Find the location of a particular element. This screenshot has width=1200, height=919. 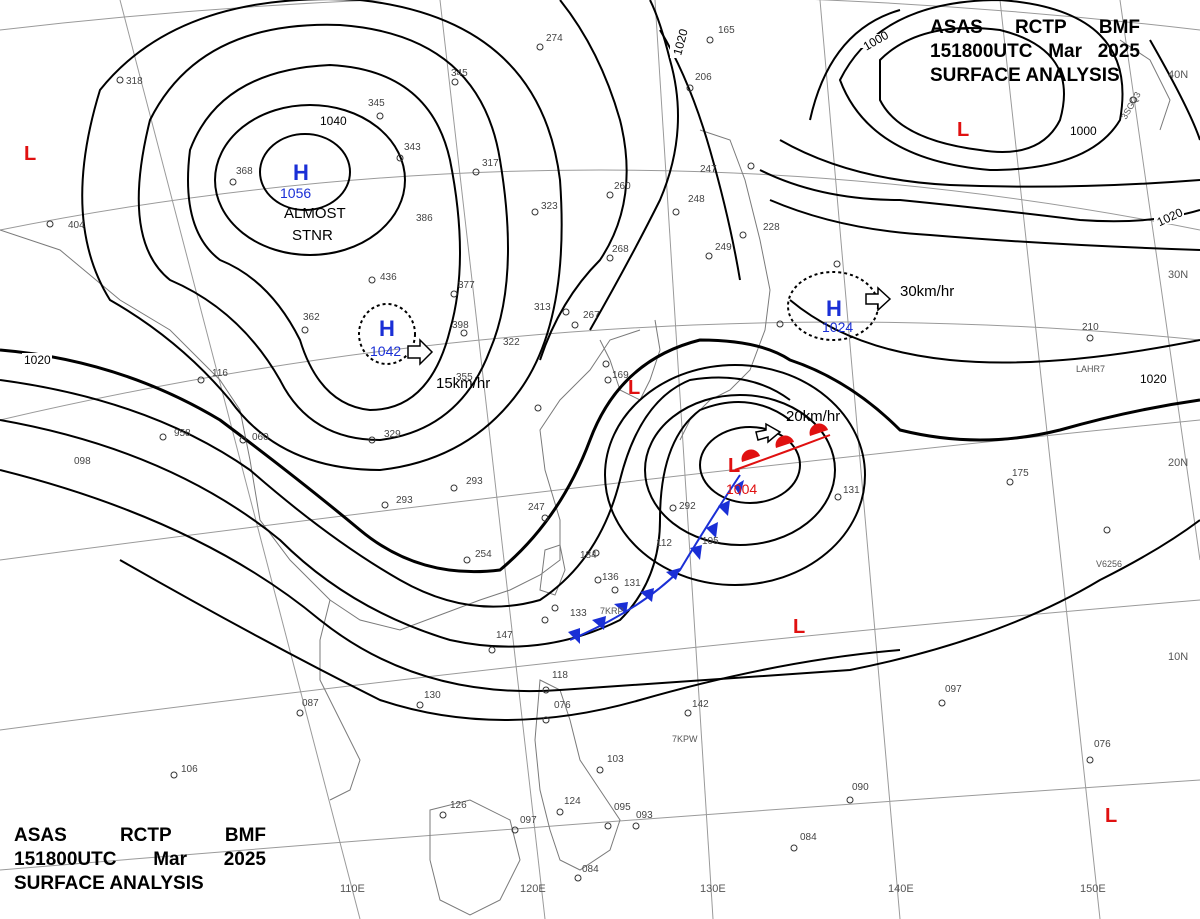

station-value: 165 is located at coordinates (726, 30).